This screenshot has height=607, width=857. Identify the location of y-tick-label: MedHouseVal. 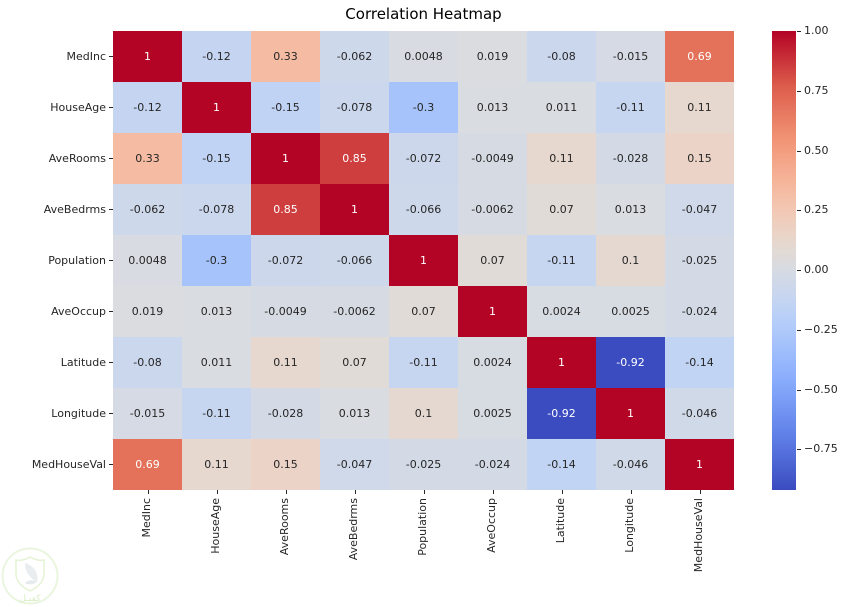
(68, 464).